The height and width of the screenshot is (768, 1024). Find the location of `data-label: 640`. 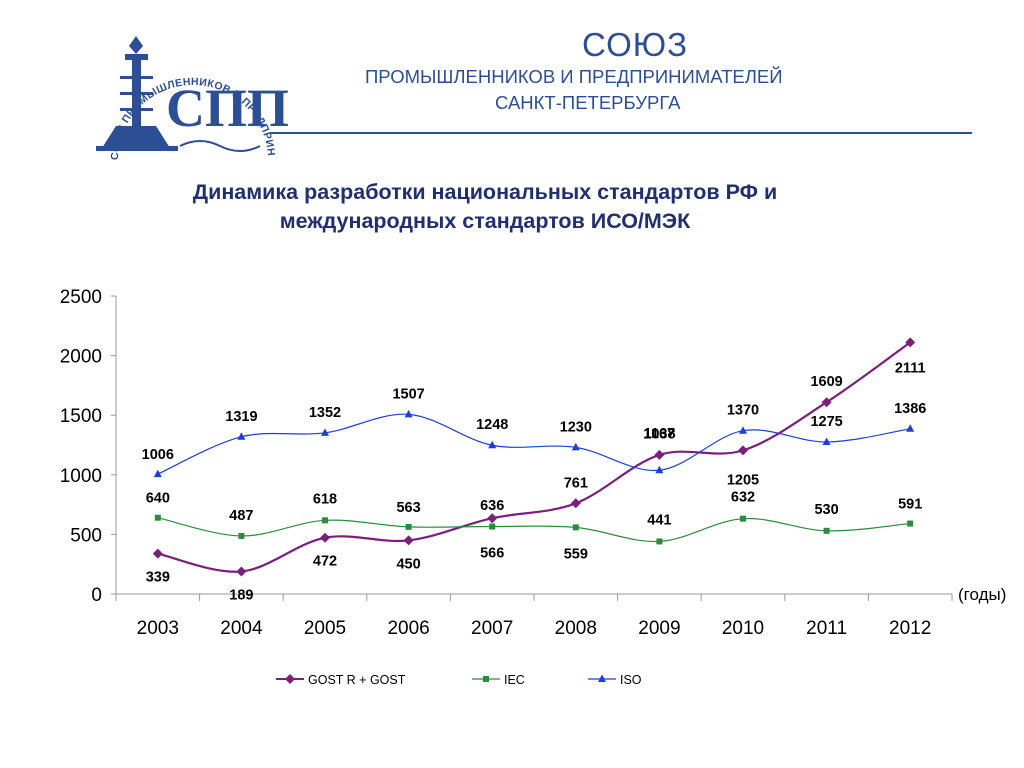

data-label: 640 is located at coordinates (158, 499).